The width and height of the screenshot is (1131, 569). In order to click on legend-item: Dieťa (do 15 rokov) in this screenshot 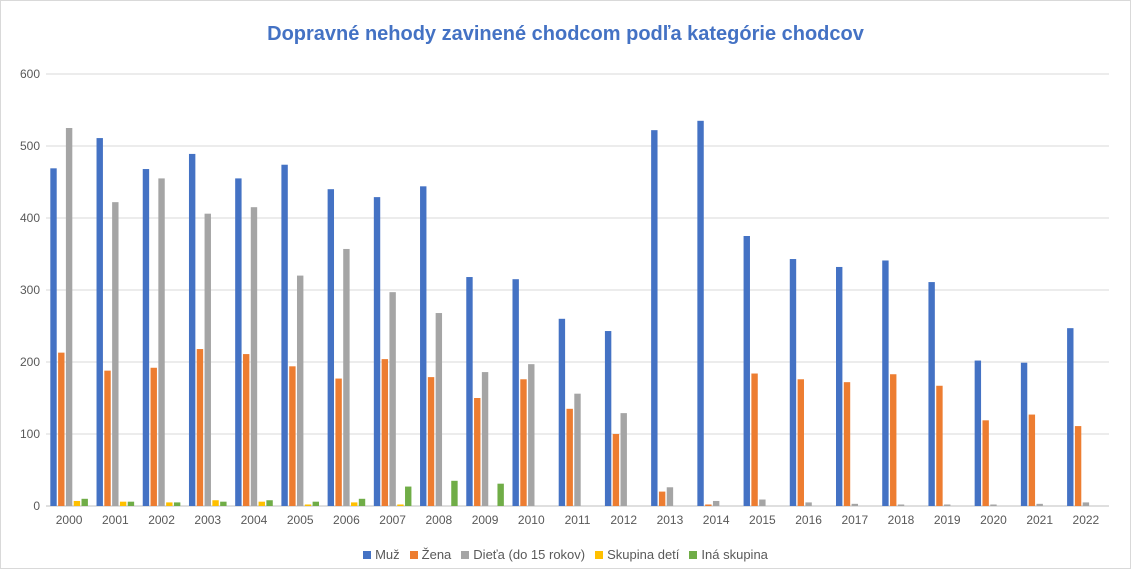, I will do `click(523, 554)`.